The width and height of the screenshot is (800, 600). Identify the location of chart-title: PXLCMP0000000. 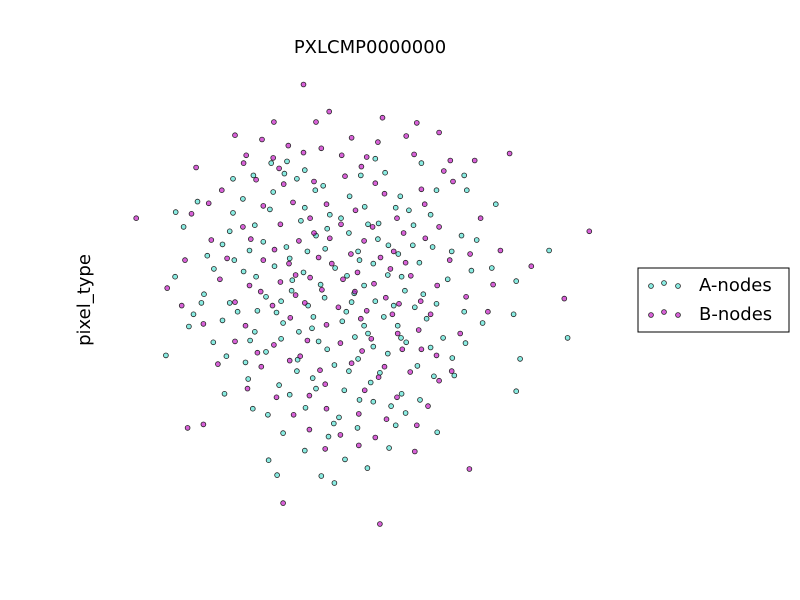
(370, 47).